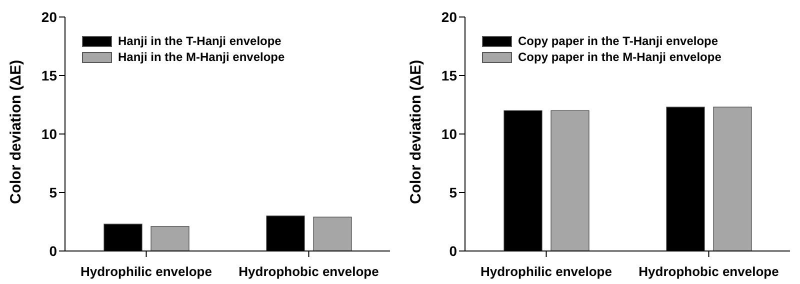 This screenshot has height=284, width=800. Describe the element at coordinates (618, 41) in the screenshot. I see `legend-label: Copy paper in the T-Hanji envelope` at that location.